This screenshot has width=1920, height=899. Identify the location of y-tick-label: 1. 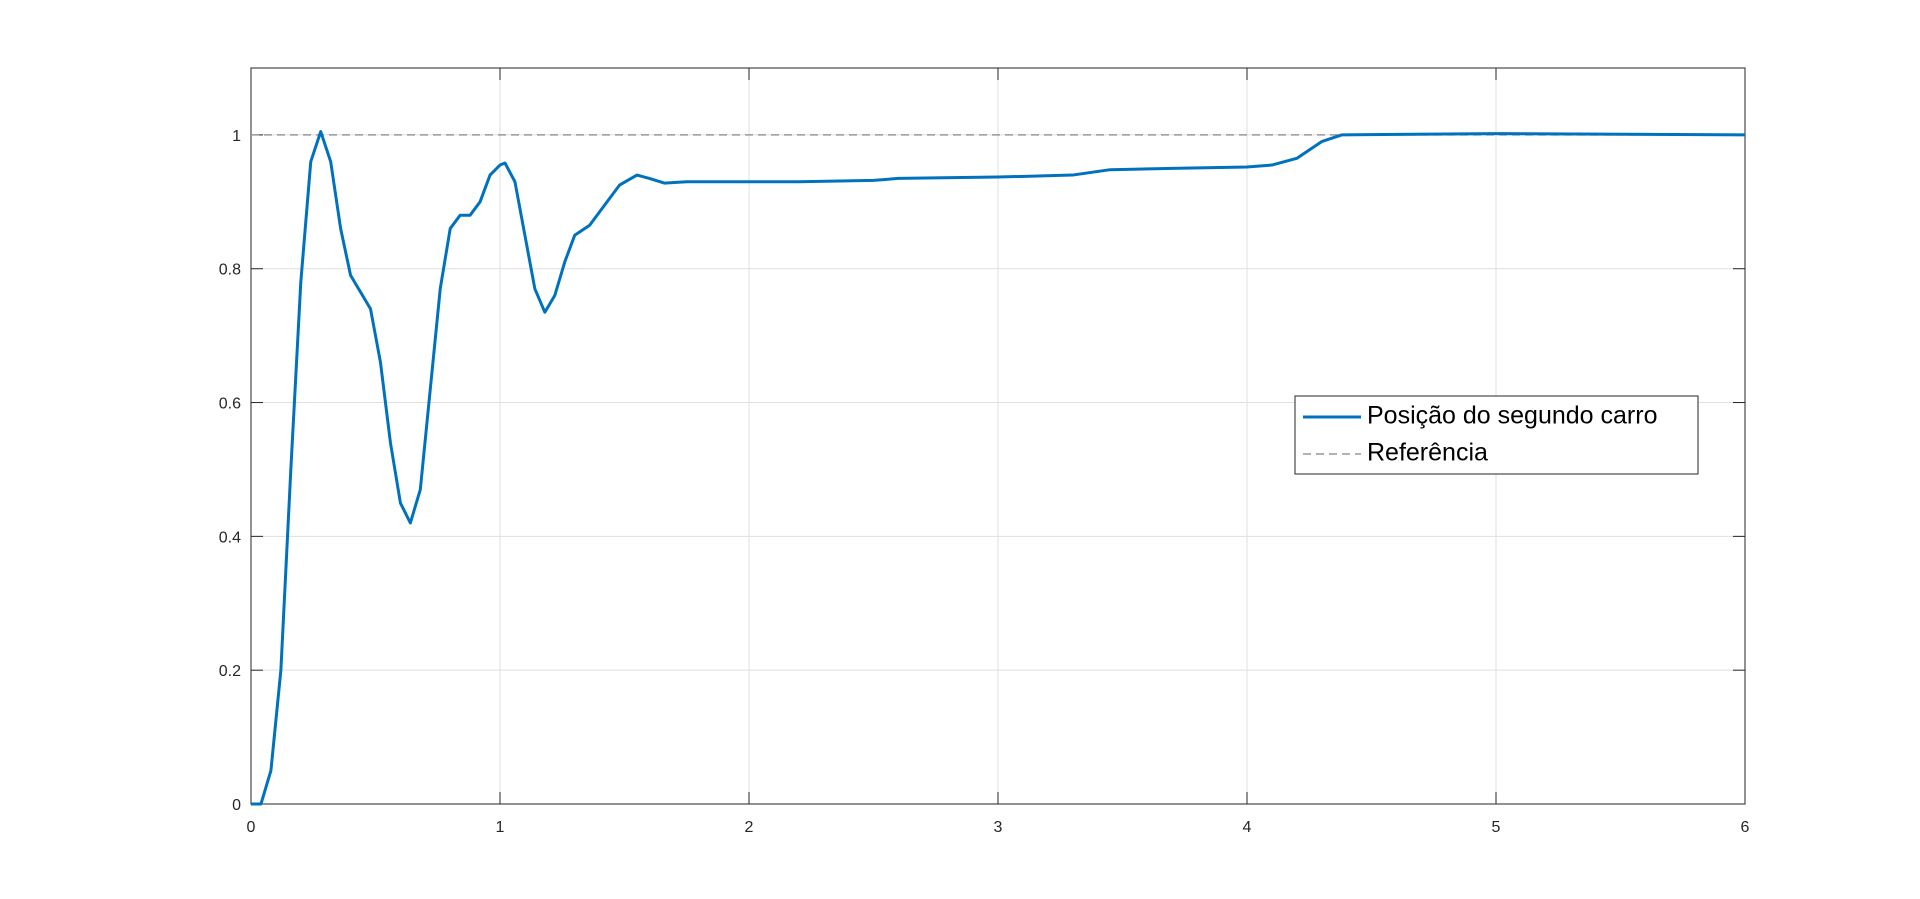
(236, 136).